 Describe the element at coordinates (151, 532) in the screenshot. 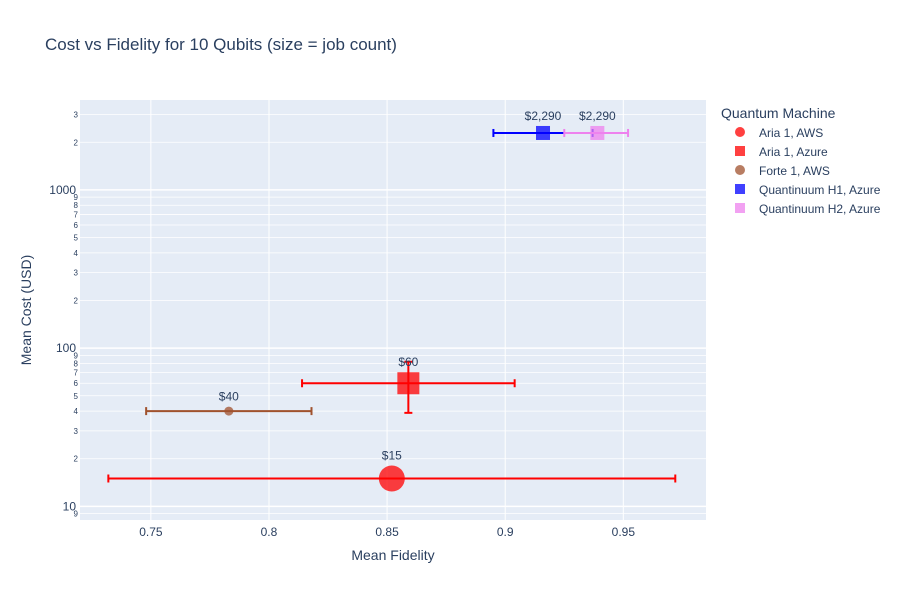

I see `x-tick-label: 0.75` at that location.